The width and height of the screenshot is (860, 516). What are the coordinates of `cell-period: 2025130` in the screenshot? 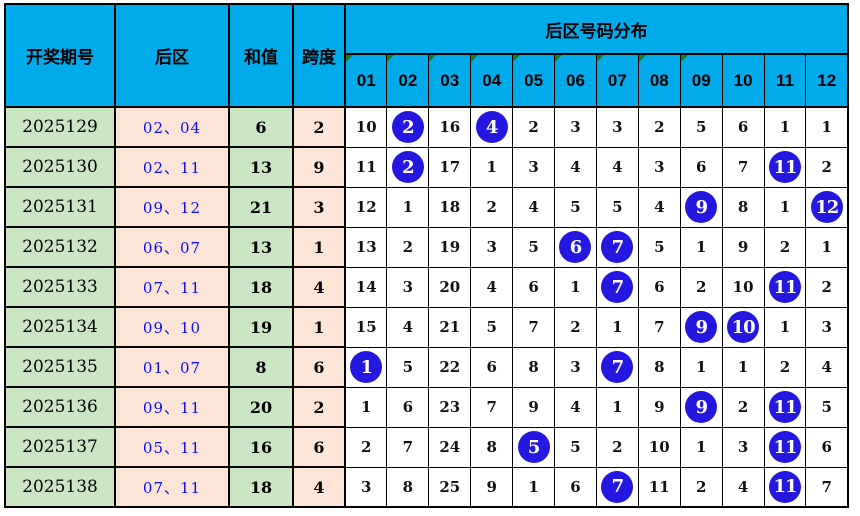 It's located at (60, 167).